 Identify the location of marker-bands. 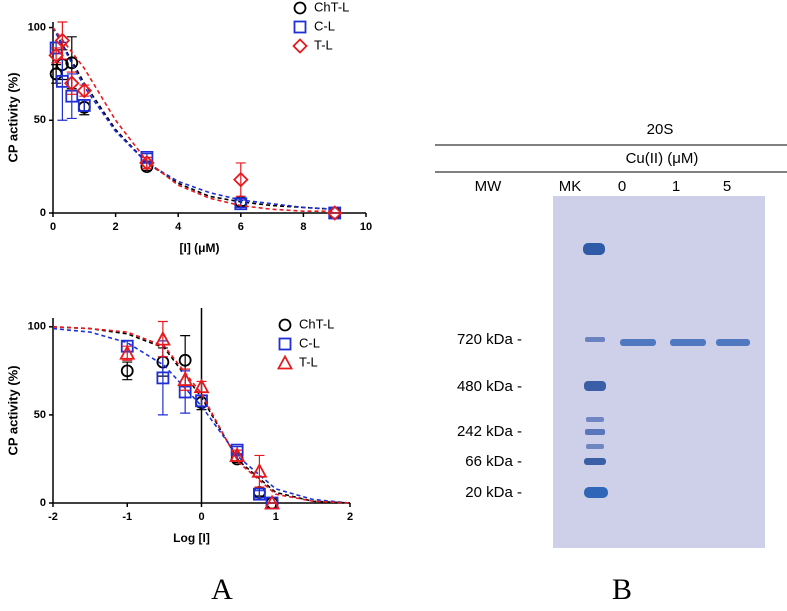
(595, 370).